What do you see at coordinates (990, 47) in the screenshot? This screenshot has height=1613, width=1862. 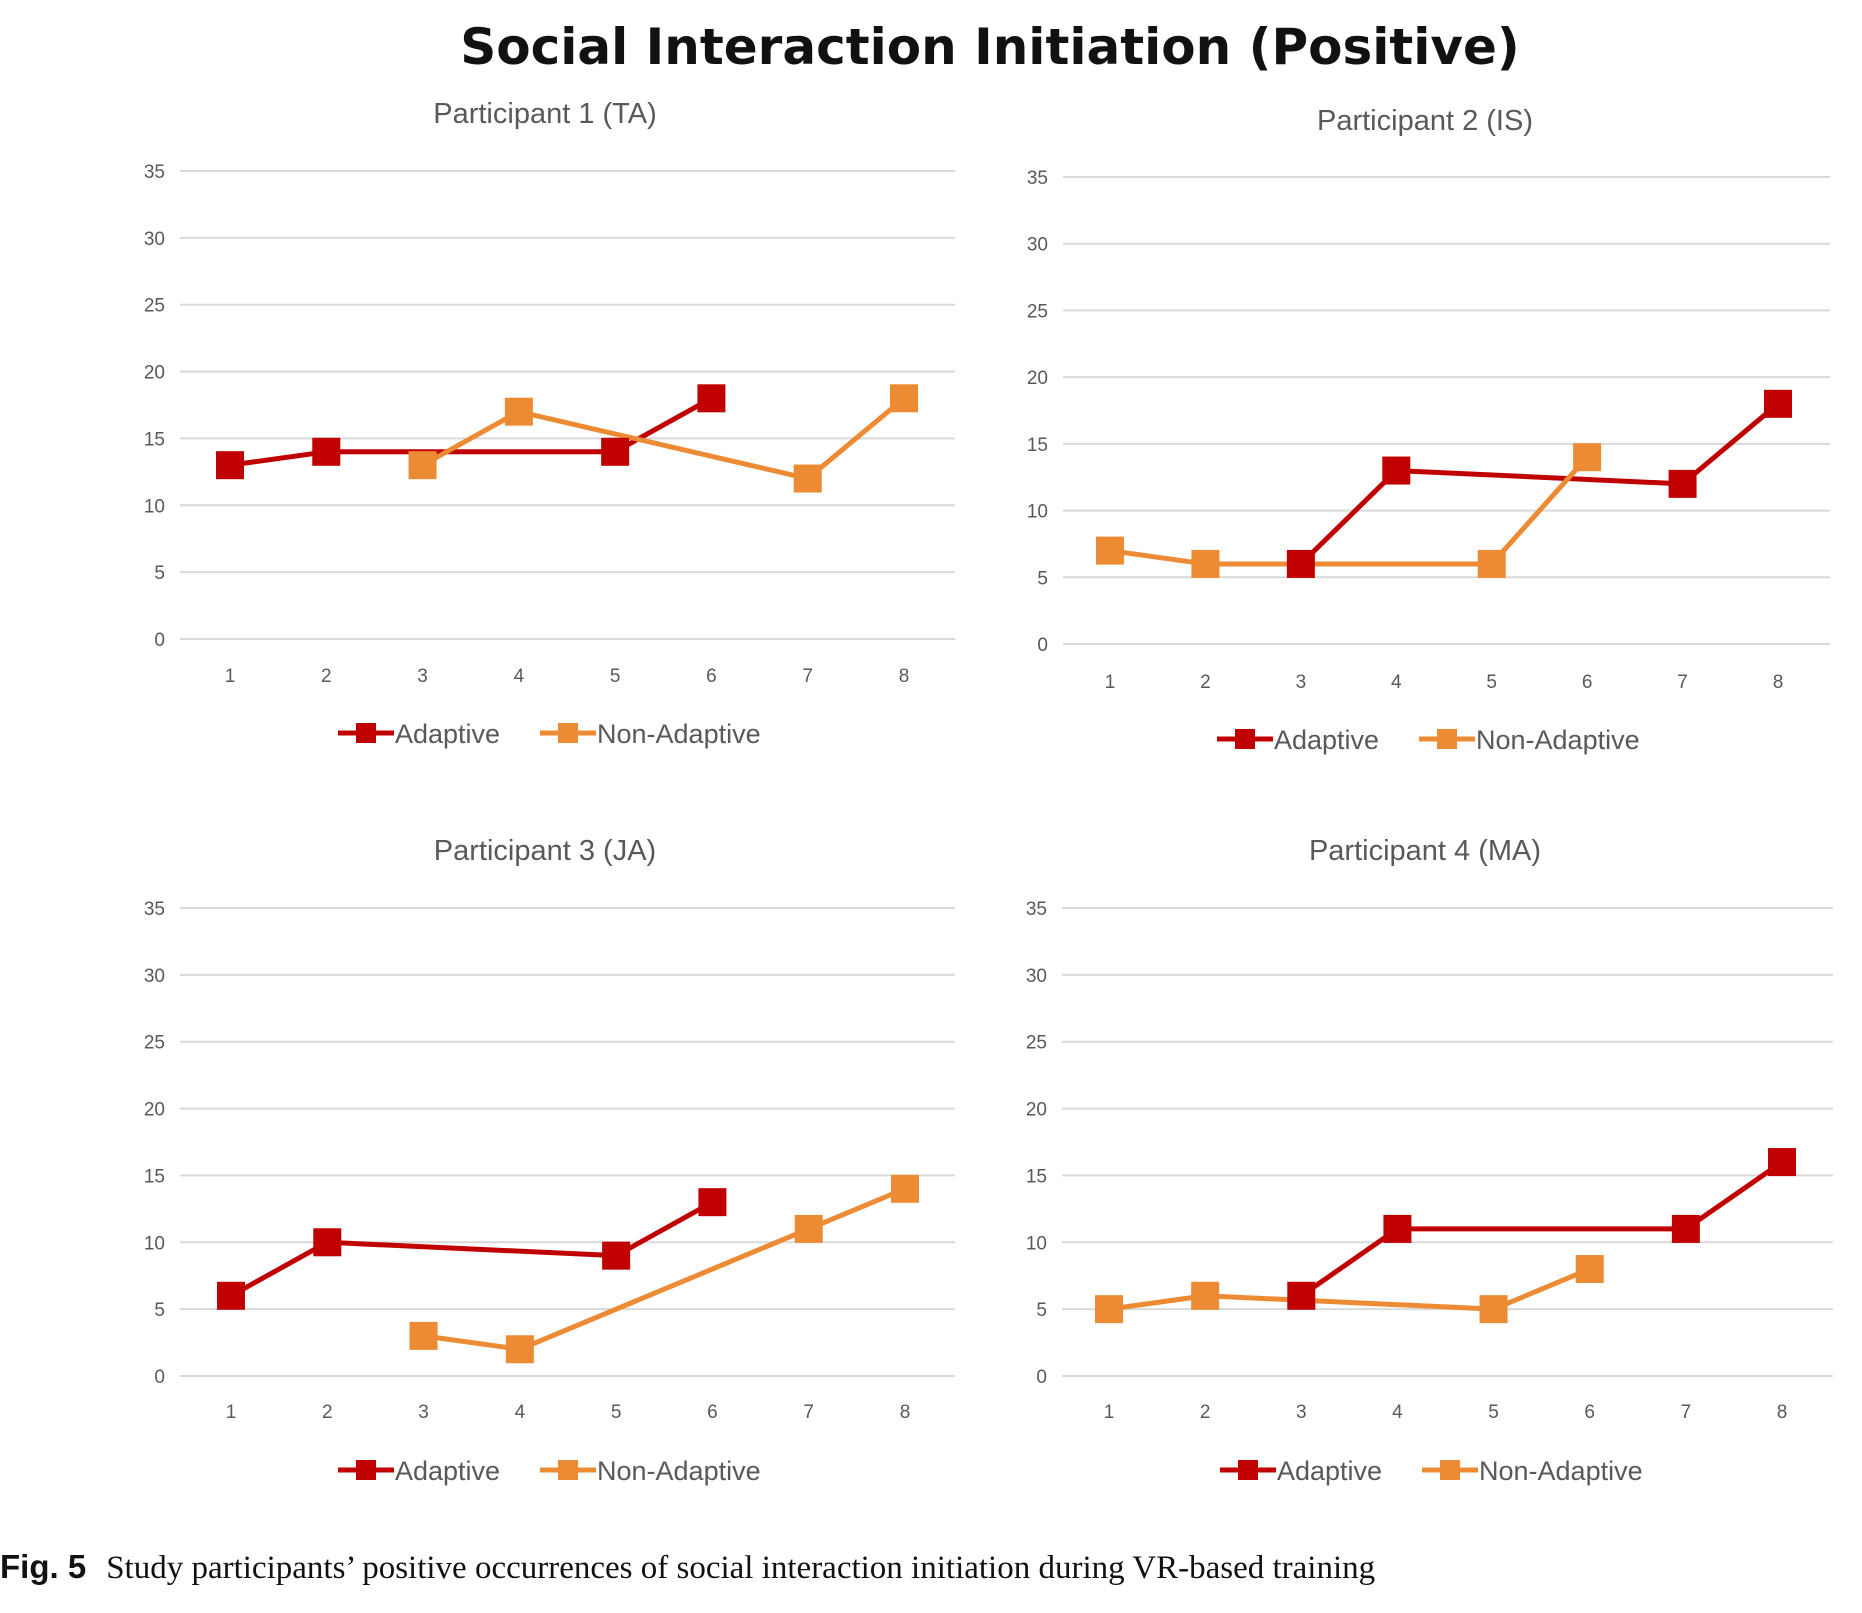 I see `figure-title: Social Interaction Initiation (Positive)` at bounding box center [990, 47].